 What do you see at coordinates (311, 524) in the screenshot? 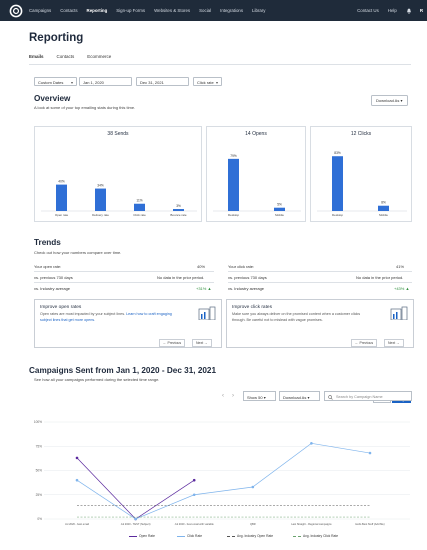
I see `x-tick-label: Last Straight - Regional campaigns` at bounding box center [311, 524].